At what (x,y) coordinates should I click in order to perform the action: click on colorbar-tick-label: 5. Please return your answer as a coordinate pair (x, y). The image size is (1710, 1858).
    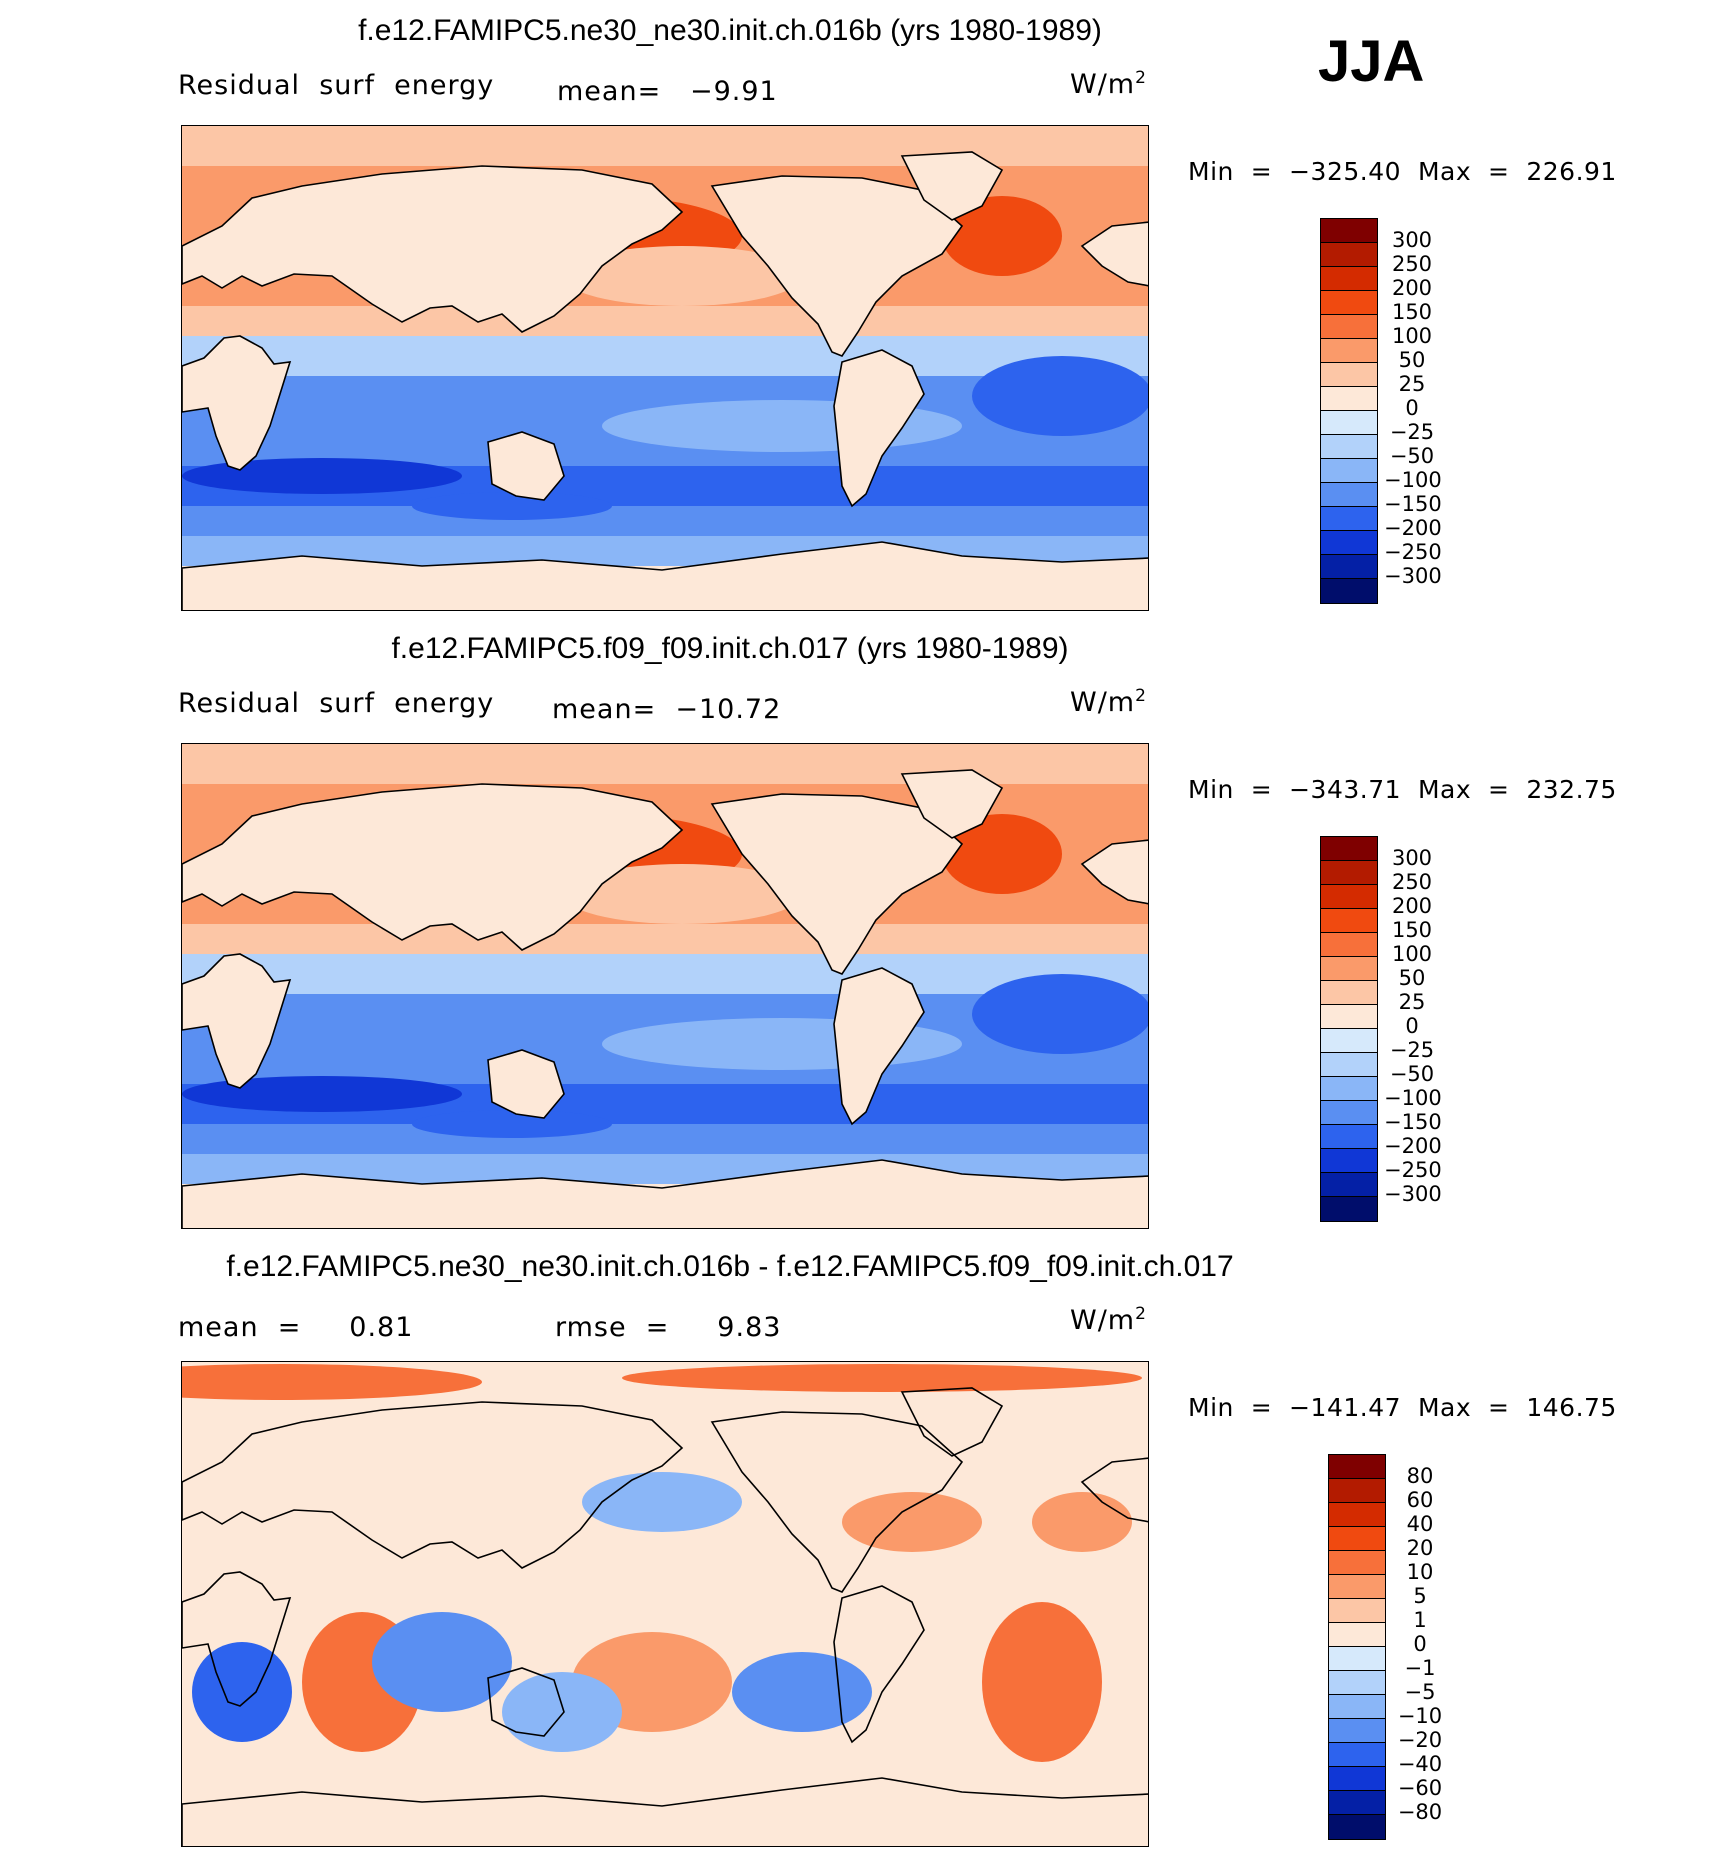
    Looking at the image, I should click on (1420, 1596).